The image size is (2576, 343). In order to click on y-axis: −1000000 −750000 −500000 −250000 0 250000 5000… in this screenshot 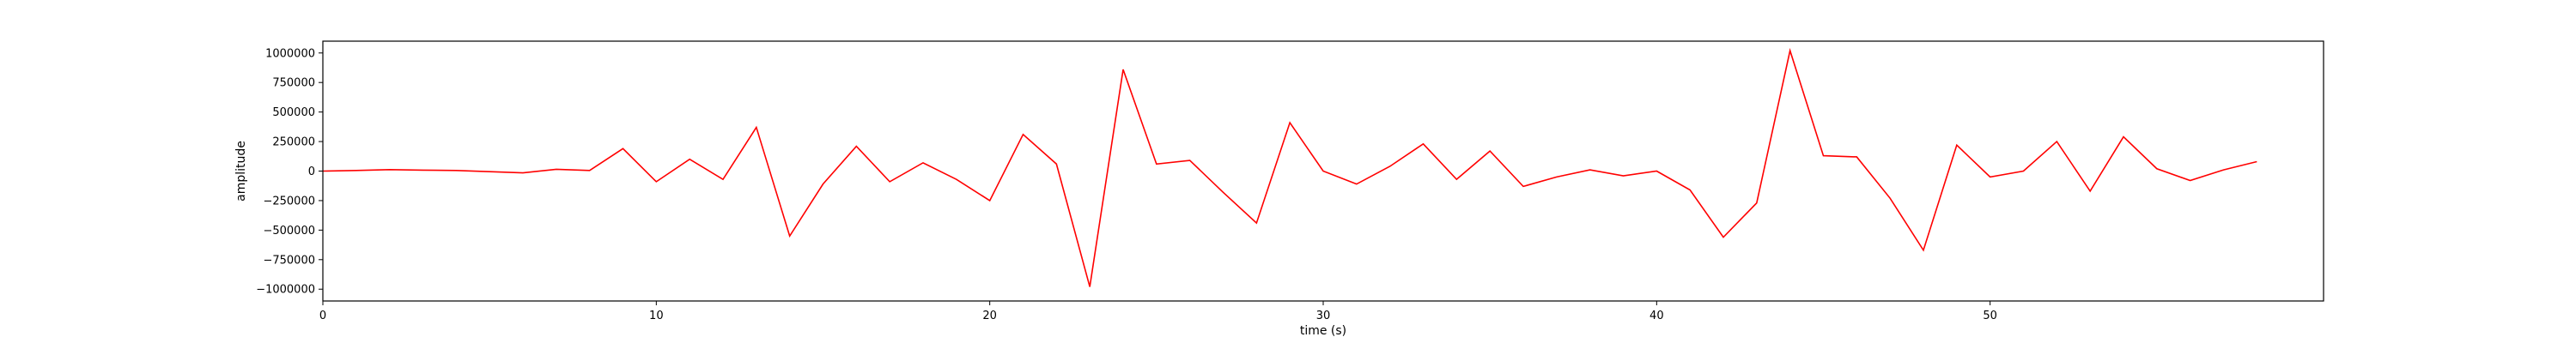, I will do `click(290, 172)`.